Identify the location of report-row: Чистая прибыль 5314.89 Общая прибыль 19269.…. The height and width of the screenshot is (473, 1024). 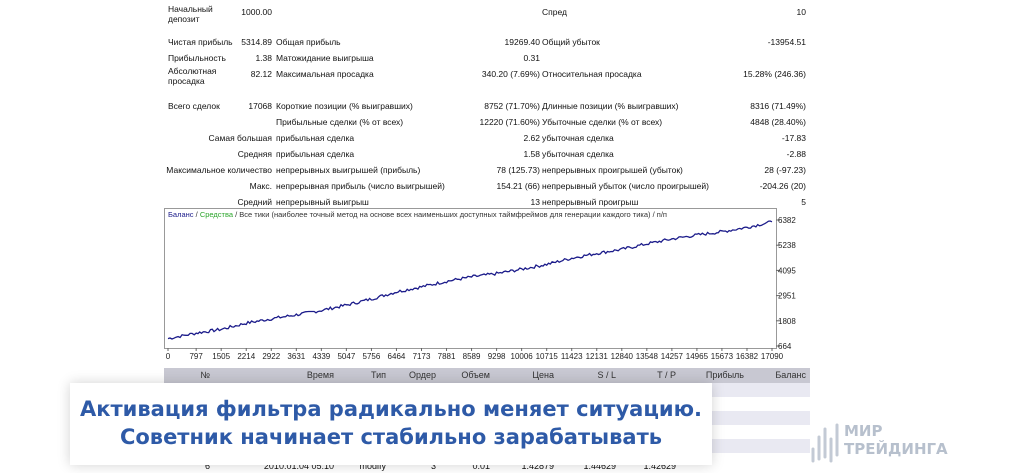
(487, 42).